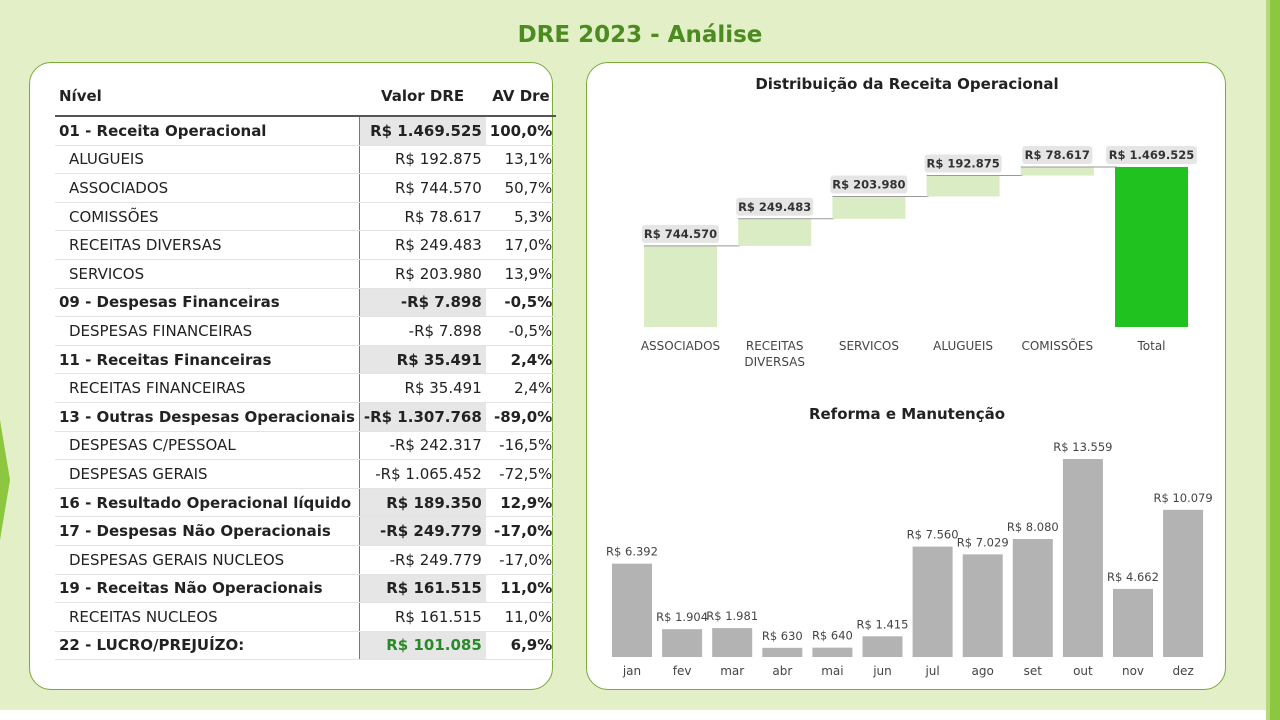 The width and height of the screenshot is (1280, 720). What do you see at coordinates (422, 560) in the screenshot?
I see `cell-value: -R$ 249.779` at bounding box center [422, 560].